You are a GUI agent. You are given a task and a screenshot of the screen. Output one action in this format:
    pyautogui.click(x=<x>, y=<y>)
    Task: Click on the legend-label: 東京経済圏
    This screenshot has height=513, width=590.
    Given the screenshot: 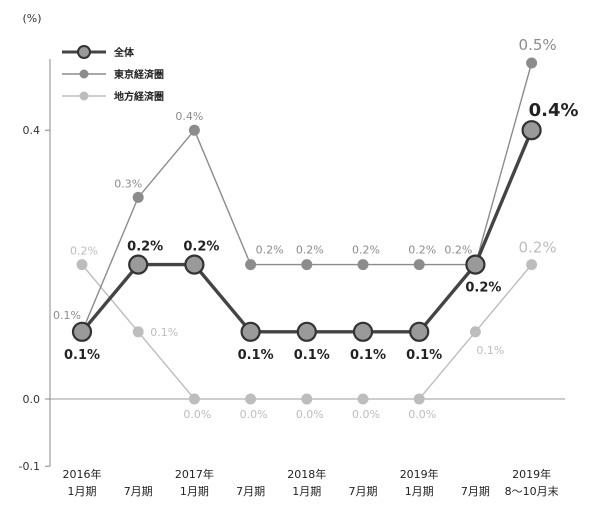 What is the action you would take?
    pyautogui.click(x=139, y=74)
    